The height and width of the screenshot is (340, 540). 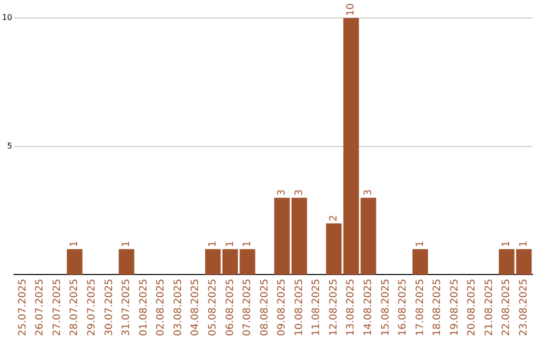 I want to click on x-tick-label: 25.07.2025, so click(x=22, y=307).